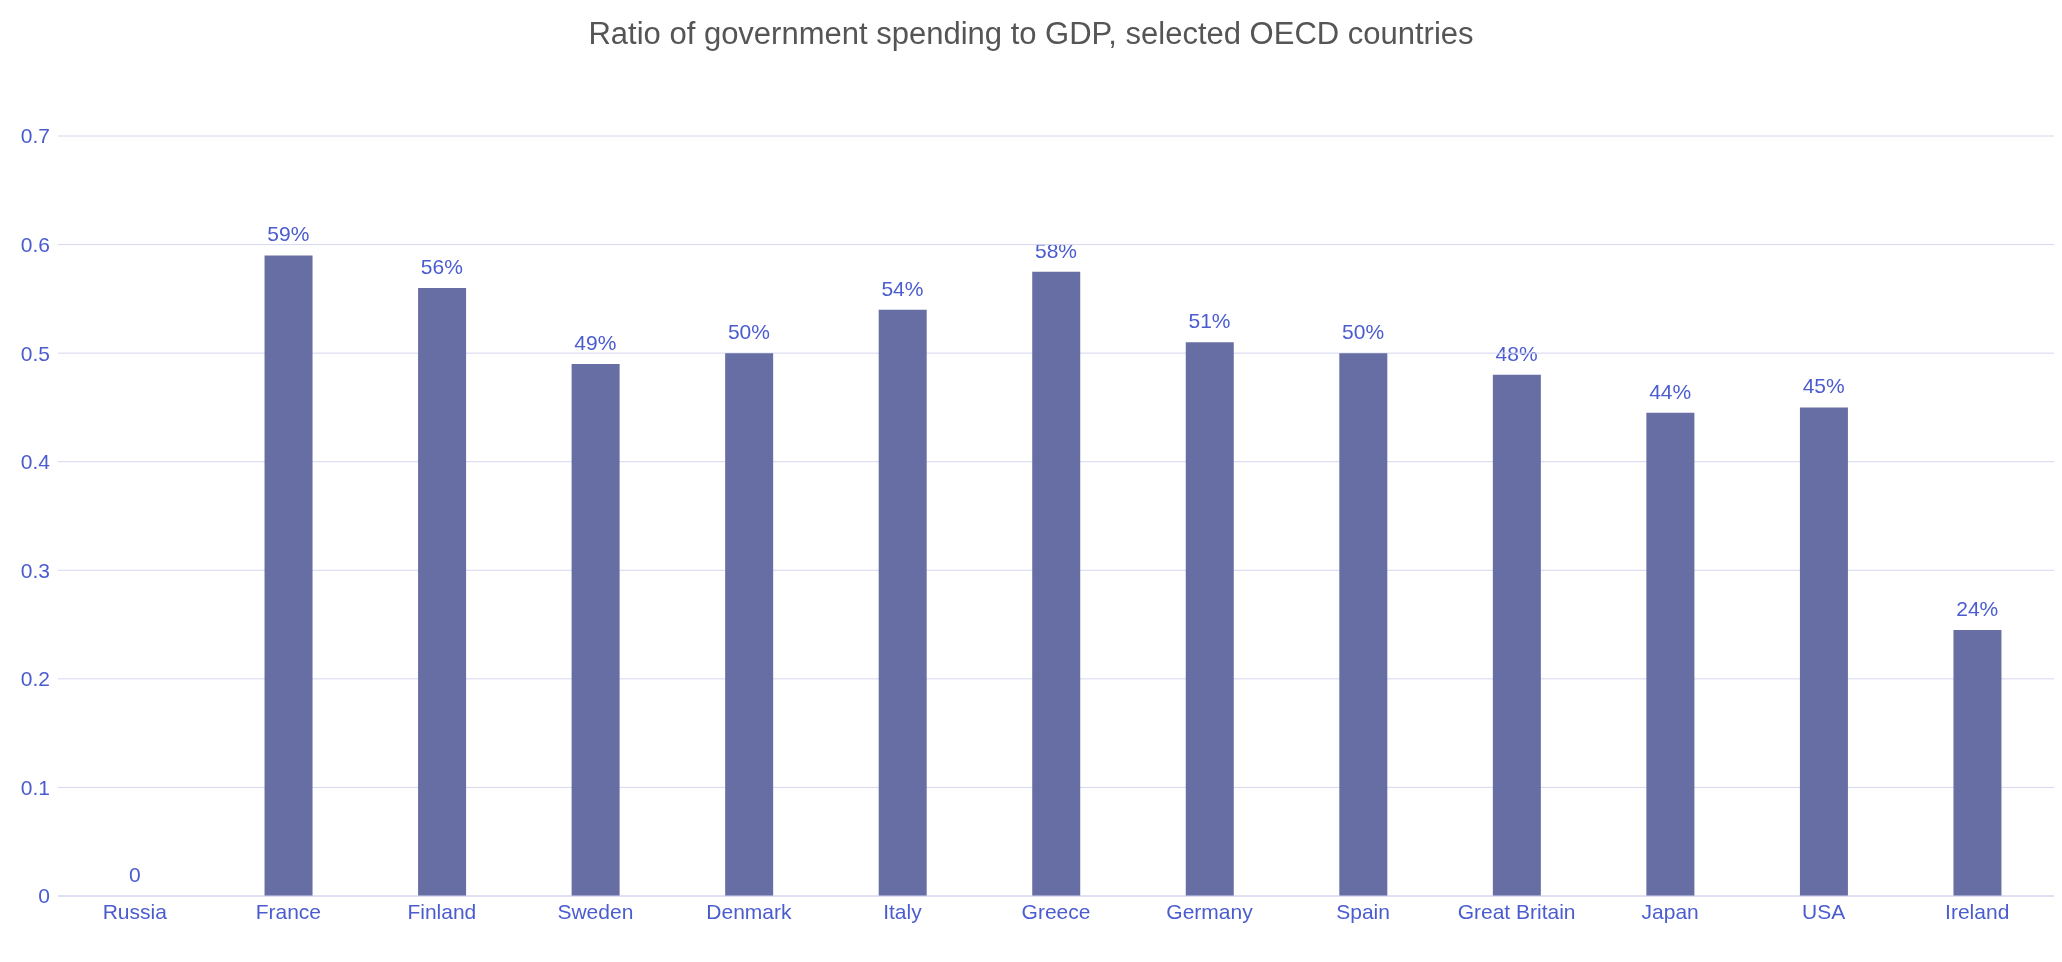  What do you see at coordinates (1670, 911) in the screenshot?
I see `x-tick-label: Japan` at bounding box center [1670, 911].